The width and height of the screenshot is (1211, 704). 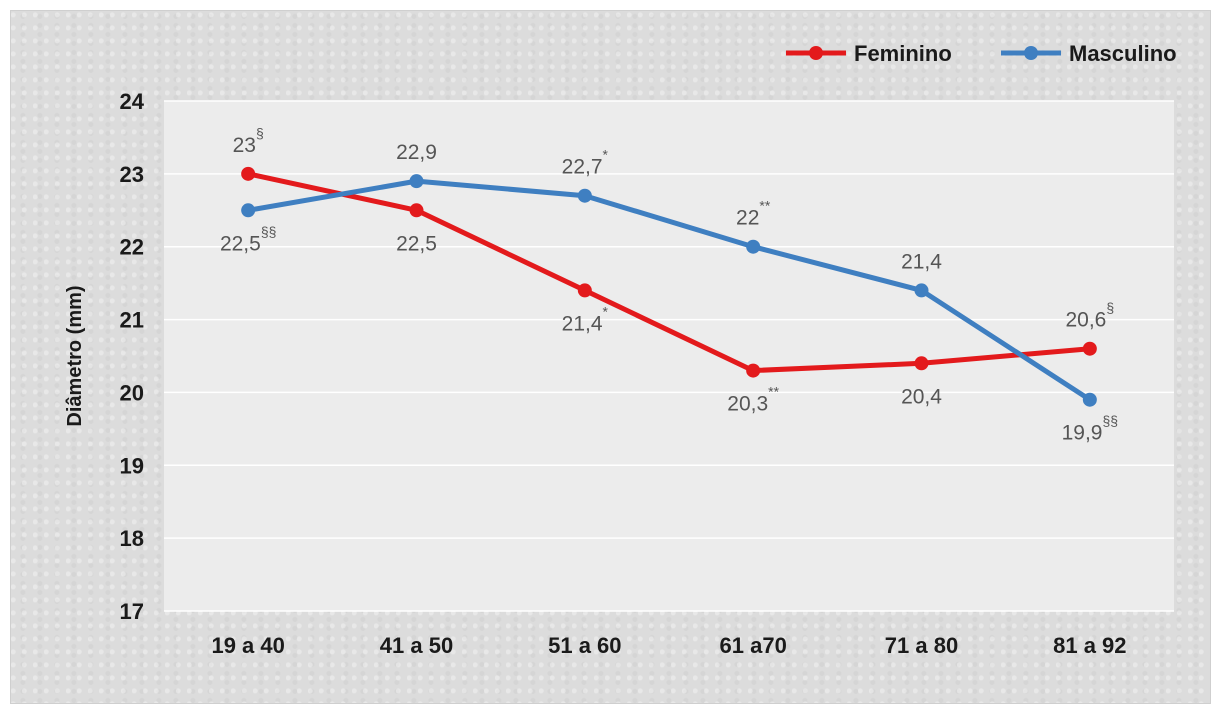 I want to click on y-tick-label: 18, so click(x=132, y=538).